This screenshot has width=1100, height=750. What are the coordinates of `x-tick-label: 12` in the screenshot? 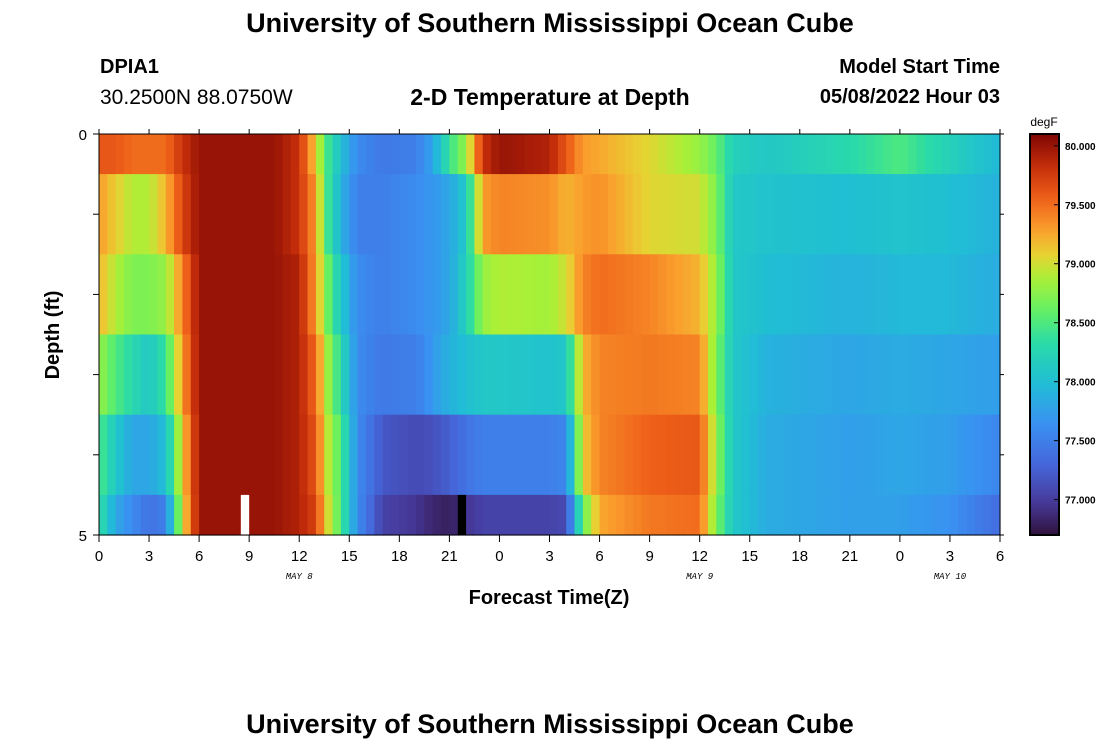 It's located at (699, 556).